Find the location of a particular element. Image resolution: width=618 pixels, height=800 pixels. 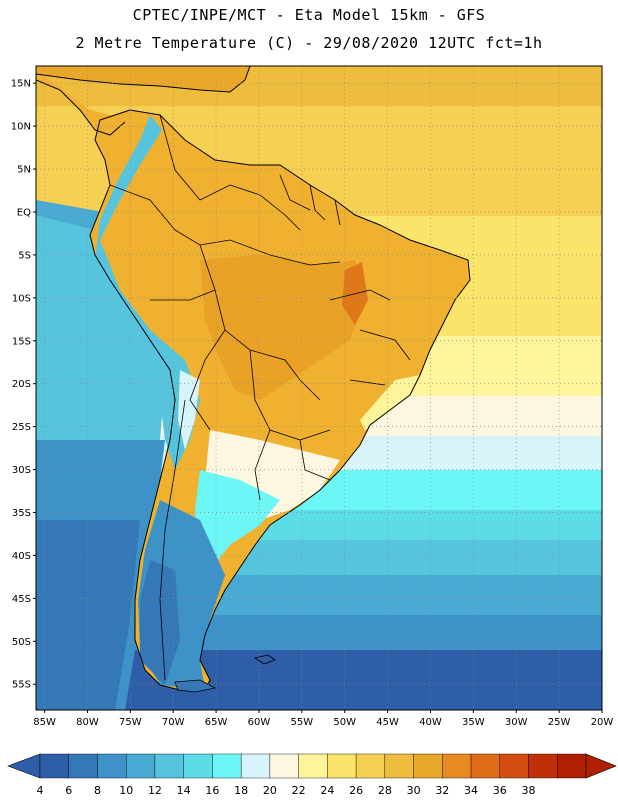

hot-core is located at coordinates (282, 327).